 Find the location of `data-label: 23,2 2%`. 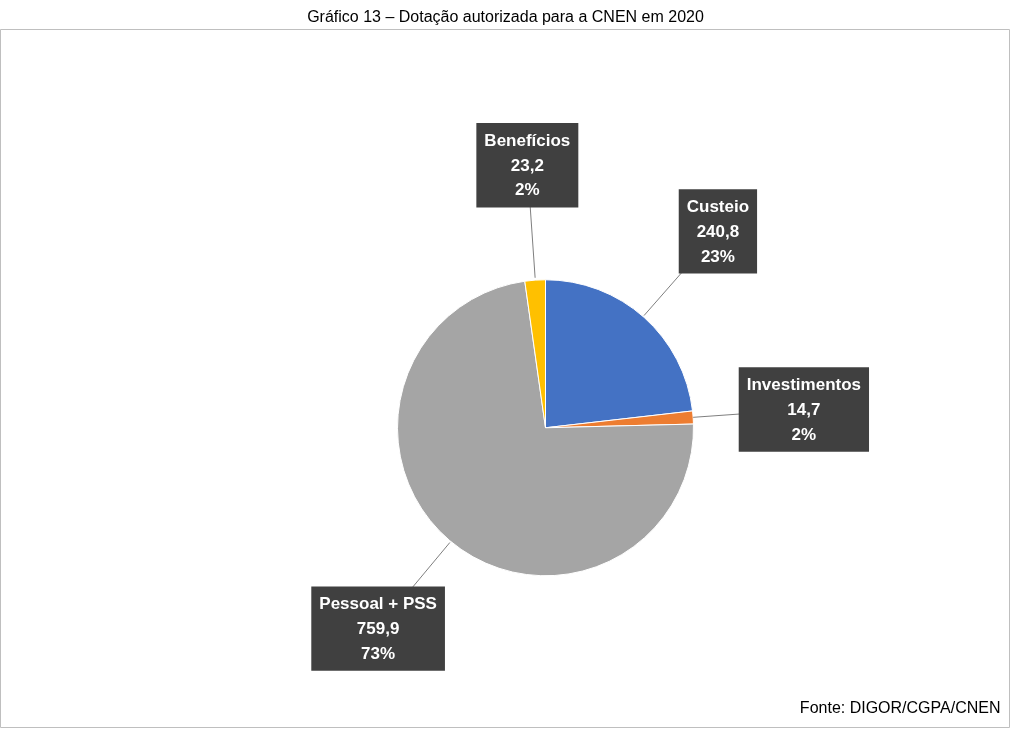

data-label: 23,2 2% is located at coordinates (527, 177).